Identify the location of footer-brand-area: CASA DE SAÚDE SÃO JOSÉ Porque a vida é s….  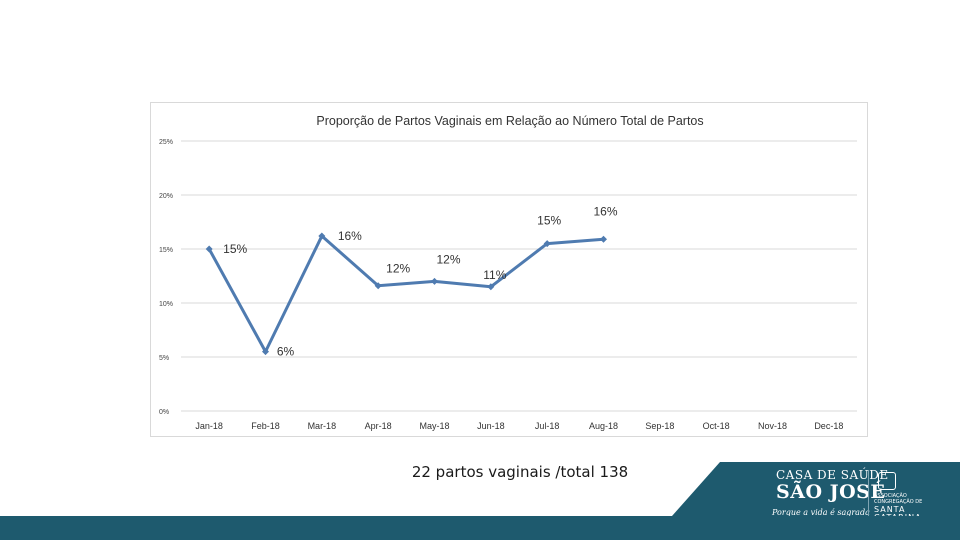
(816, 492).